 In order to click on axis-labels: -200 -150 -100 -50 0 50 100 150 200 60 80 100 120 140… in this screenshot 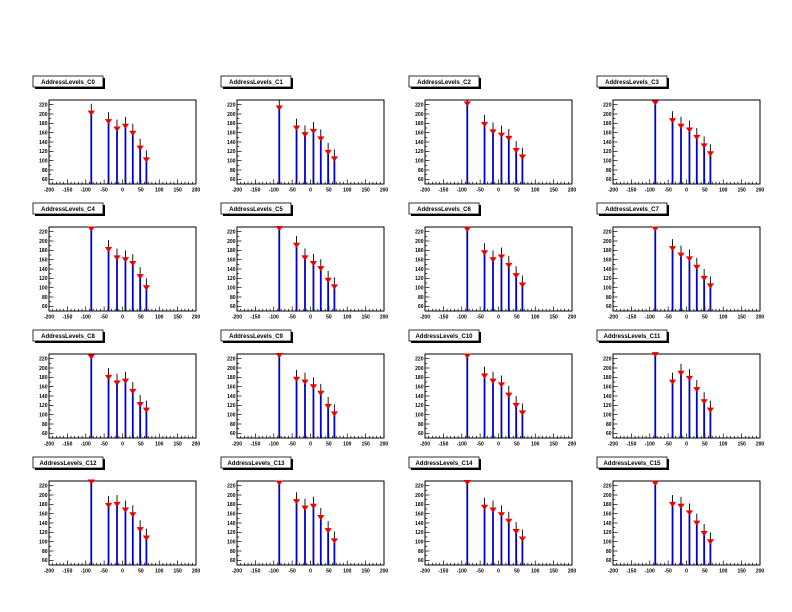, I will do `click(495, 401)`.